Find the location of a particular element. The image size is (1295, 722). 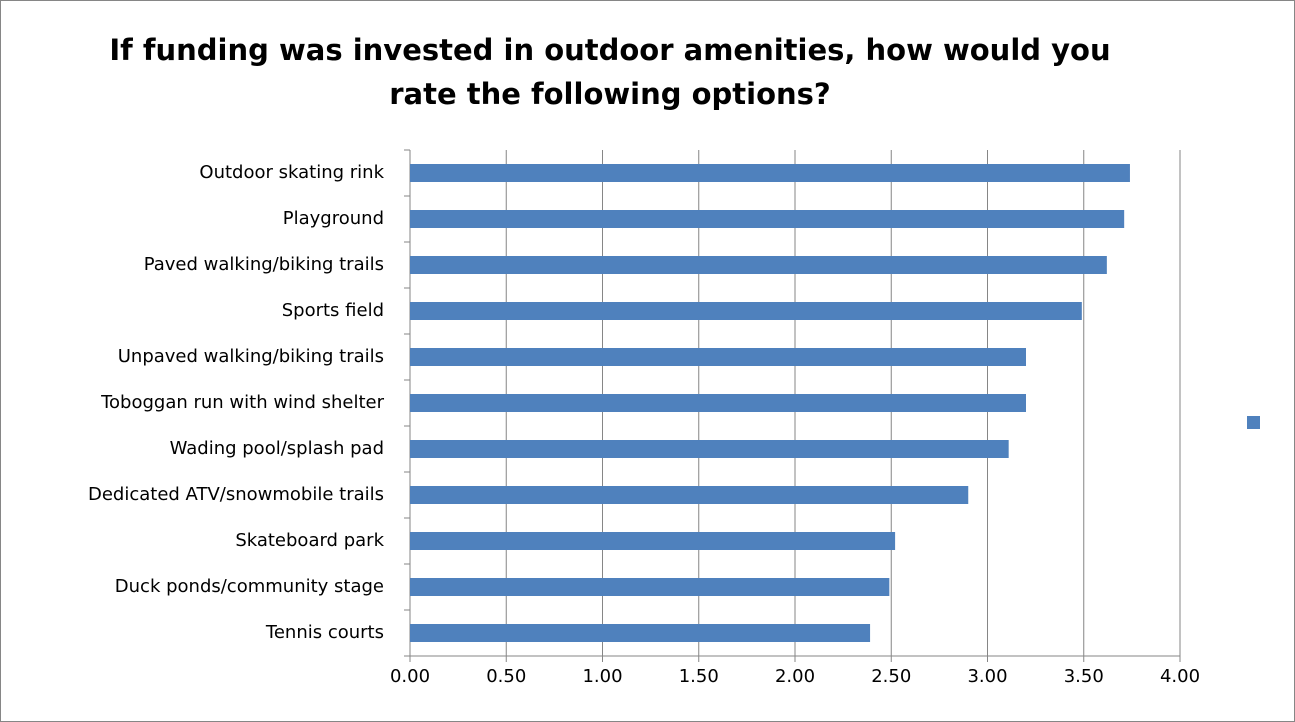

x-tick-label: 2.50 is located at coordinates (891, 676).